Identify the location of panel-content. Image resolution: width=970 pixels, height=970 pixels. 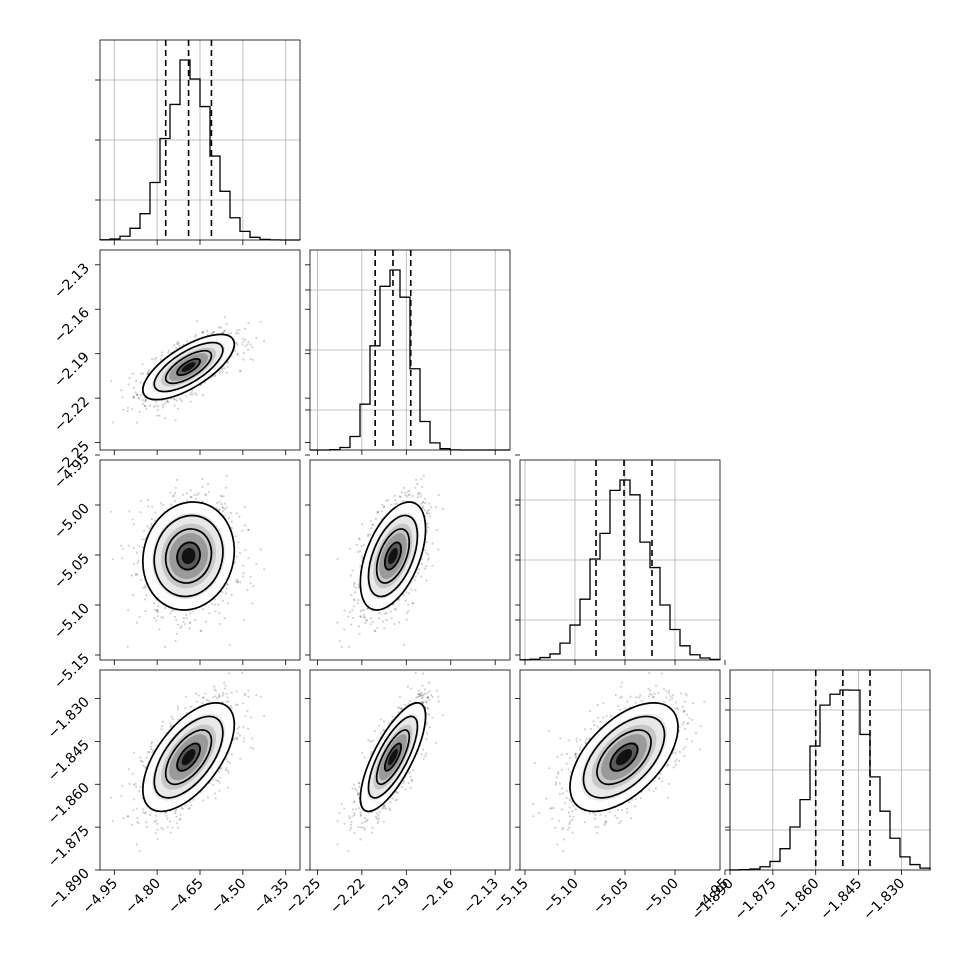
(390, 561).